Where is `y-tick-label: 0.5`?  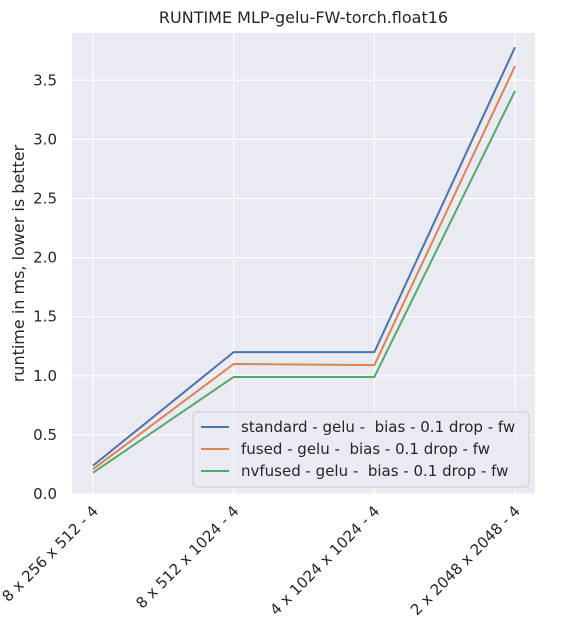
y-tick-label: 0.5 is located at coordinates (45, 435).